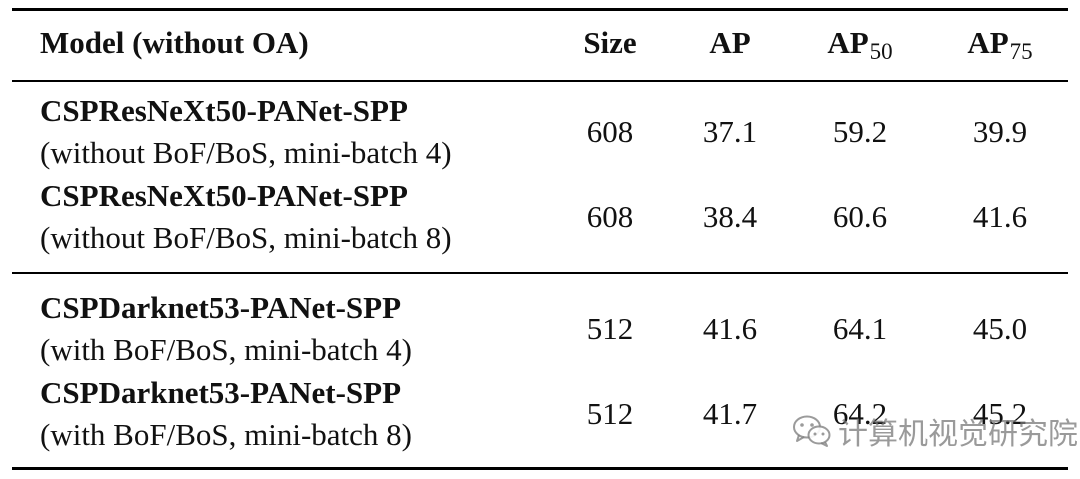 The height and width of the screenshot is (479, 1080). What do you see at coordinates (540, 81) in the screenshot?
I see `header-rule` at bounding box center [540, 81].